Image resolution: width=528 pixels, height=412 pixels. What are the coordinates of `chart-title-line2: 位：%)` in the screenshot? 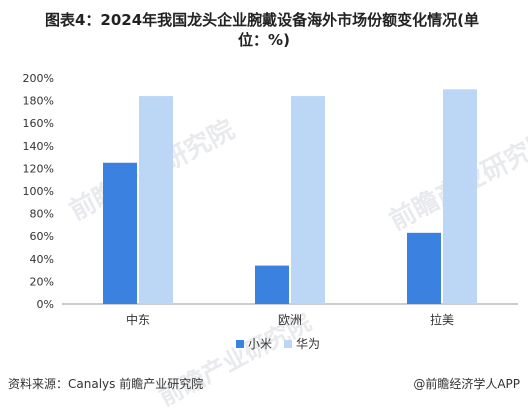 It's located at (264, 40).